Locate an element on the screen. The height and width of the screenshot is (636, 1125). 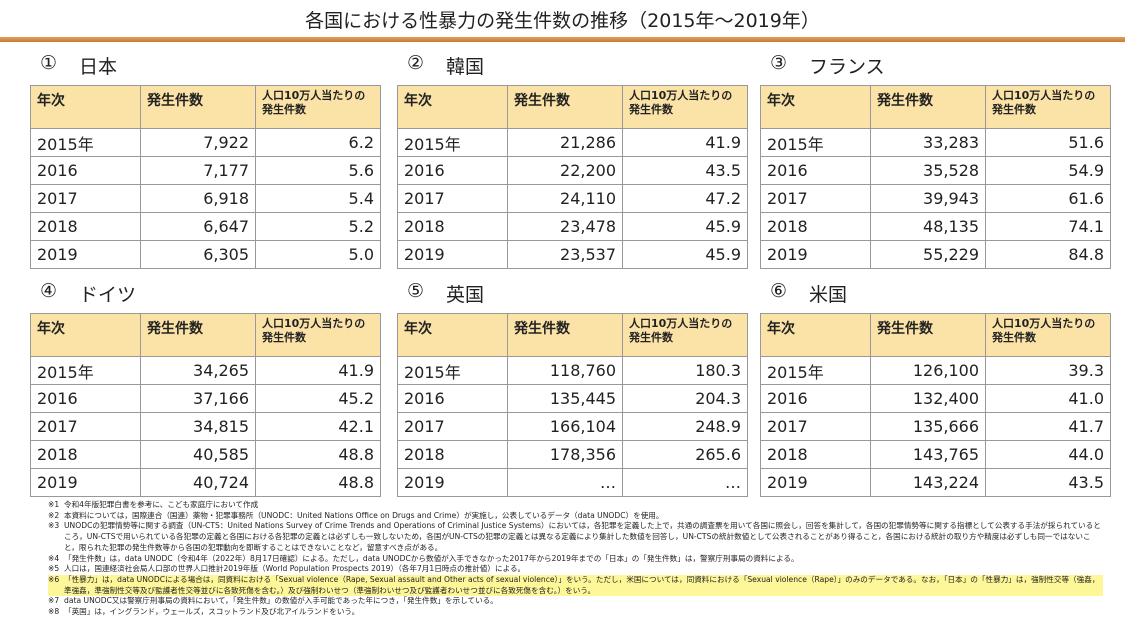
year-cell: 2018 is located at coordinates (452, 454).